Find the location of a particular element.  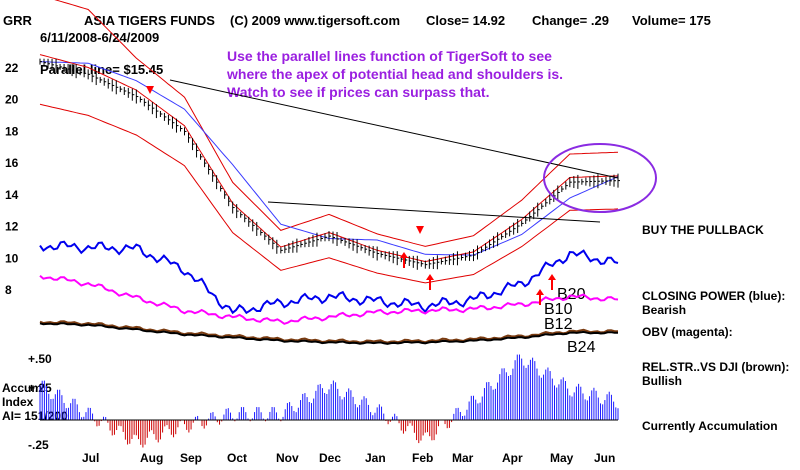

x-tick-label: Feb is located at coordinates (422, 458).